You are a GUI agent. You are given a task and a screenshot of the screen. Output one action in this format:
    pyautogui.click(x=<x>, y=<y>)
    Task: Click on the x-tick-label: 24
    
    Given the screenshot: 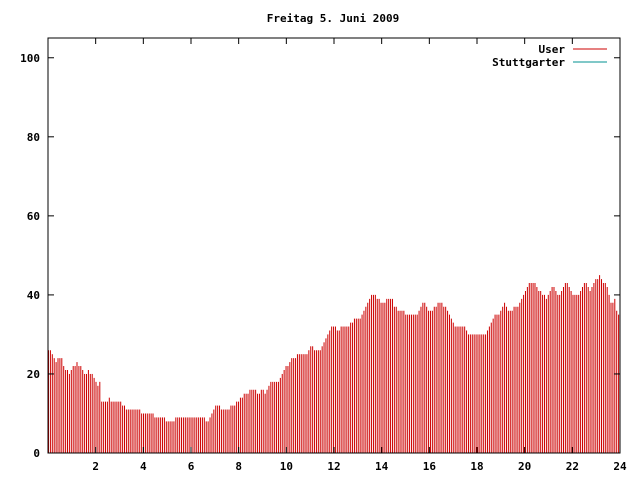 What is the action you would take?
    pyautogui.click(x=620, y=466)
    